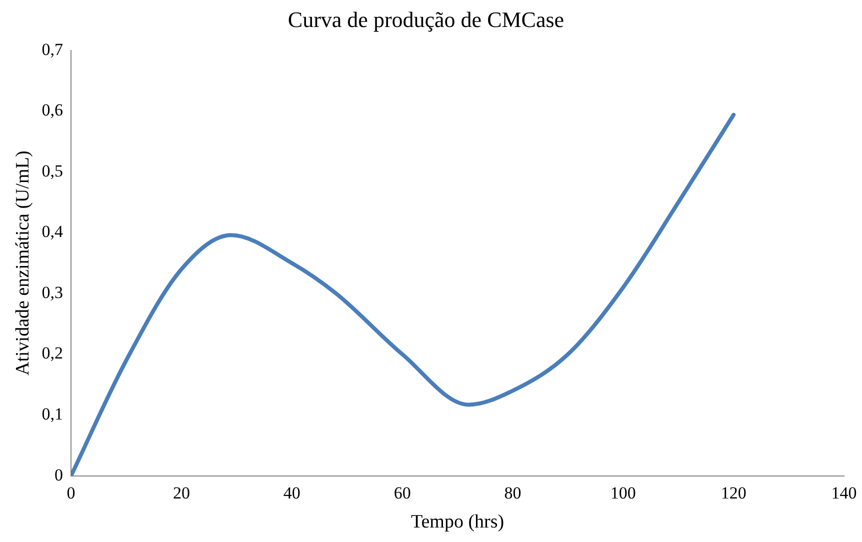  Describe the element at coordinates (53, 292) in the screenshot. I see `y-tick-label: 0,3` at that location.